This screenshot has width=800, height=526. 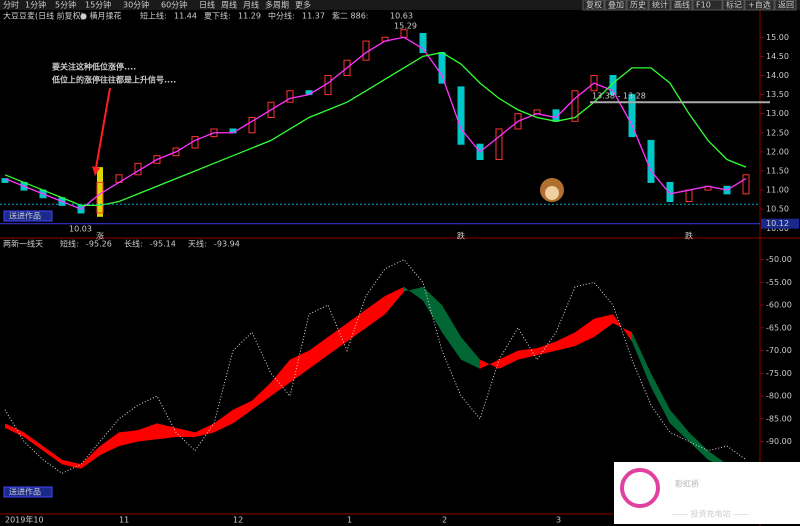 I want to click on period-tab: 60分钟, so click(x=174, y=5).